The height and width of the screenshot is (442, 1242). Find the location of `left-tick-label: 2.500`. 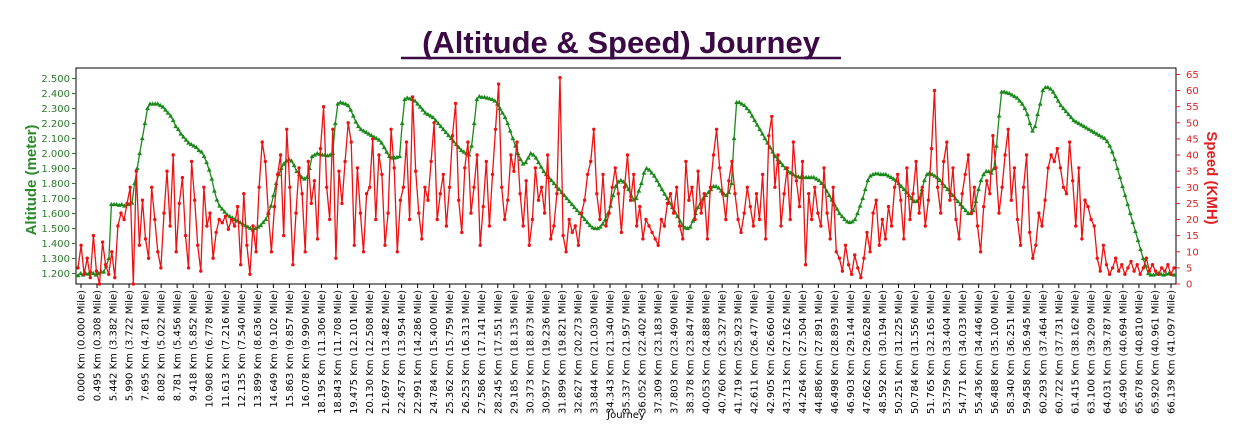

left-tick-label: 2.500 is located at coordinates (55, 79).